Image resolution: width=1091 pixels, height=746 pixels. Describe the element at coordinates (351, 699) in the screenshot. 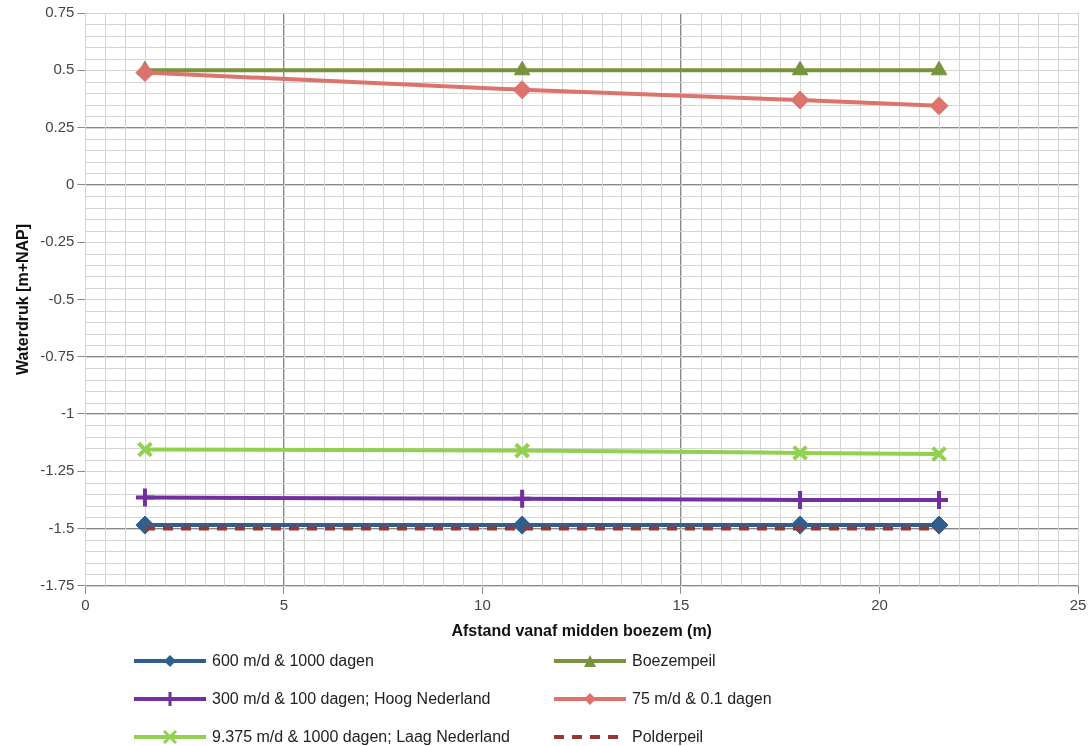

I see `legend-label: 300 m/d & 100 dagen; Hoog Nederland` at that location.